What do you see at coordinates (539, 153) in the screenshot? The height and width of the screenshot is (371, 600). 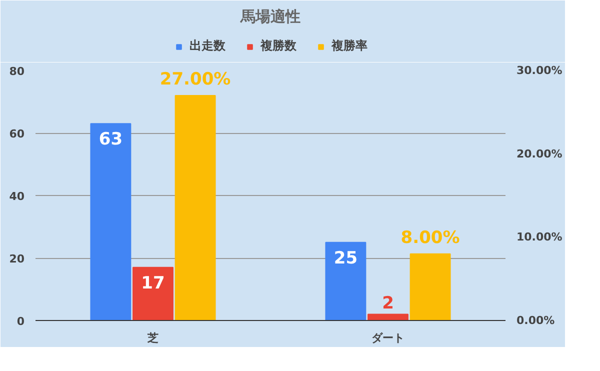 I see `y2-tick-label: 20.00%` at bounding box center [539, 153].